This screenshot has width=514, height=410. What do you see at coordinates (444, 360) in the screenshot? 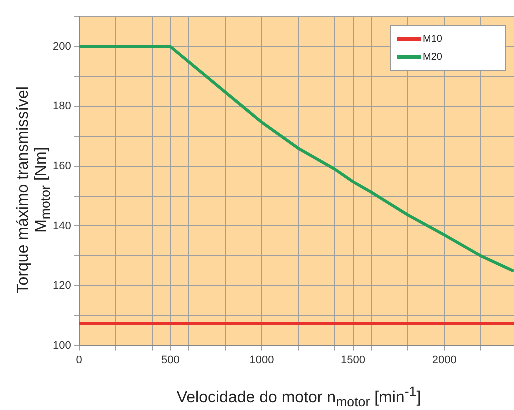
I see `x-tick-label: 2000` at bounding box center [444, 360].